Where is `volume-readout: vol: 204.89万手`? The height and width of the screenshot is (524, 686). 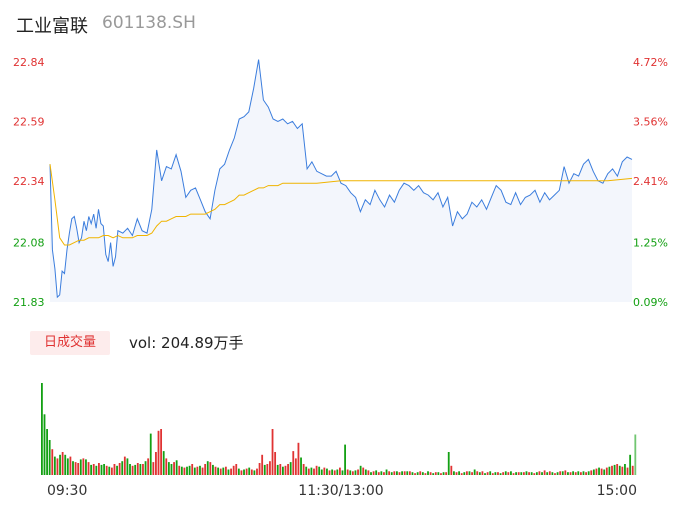 volume-readout: vol: 204.89万手 is located at coordinates (186, 342).